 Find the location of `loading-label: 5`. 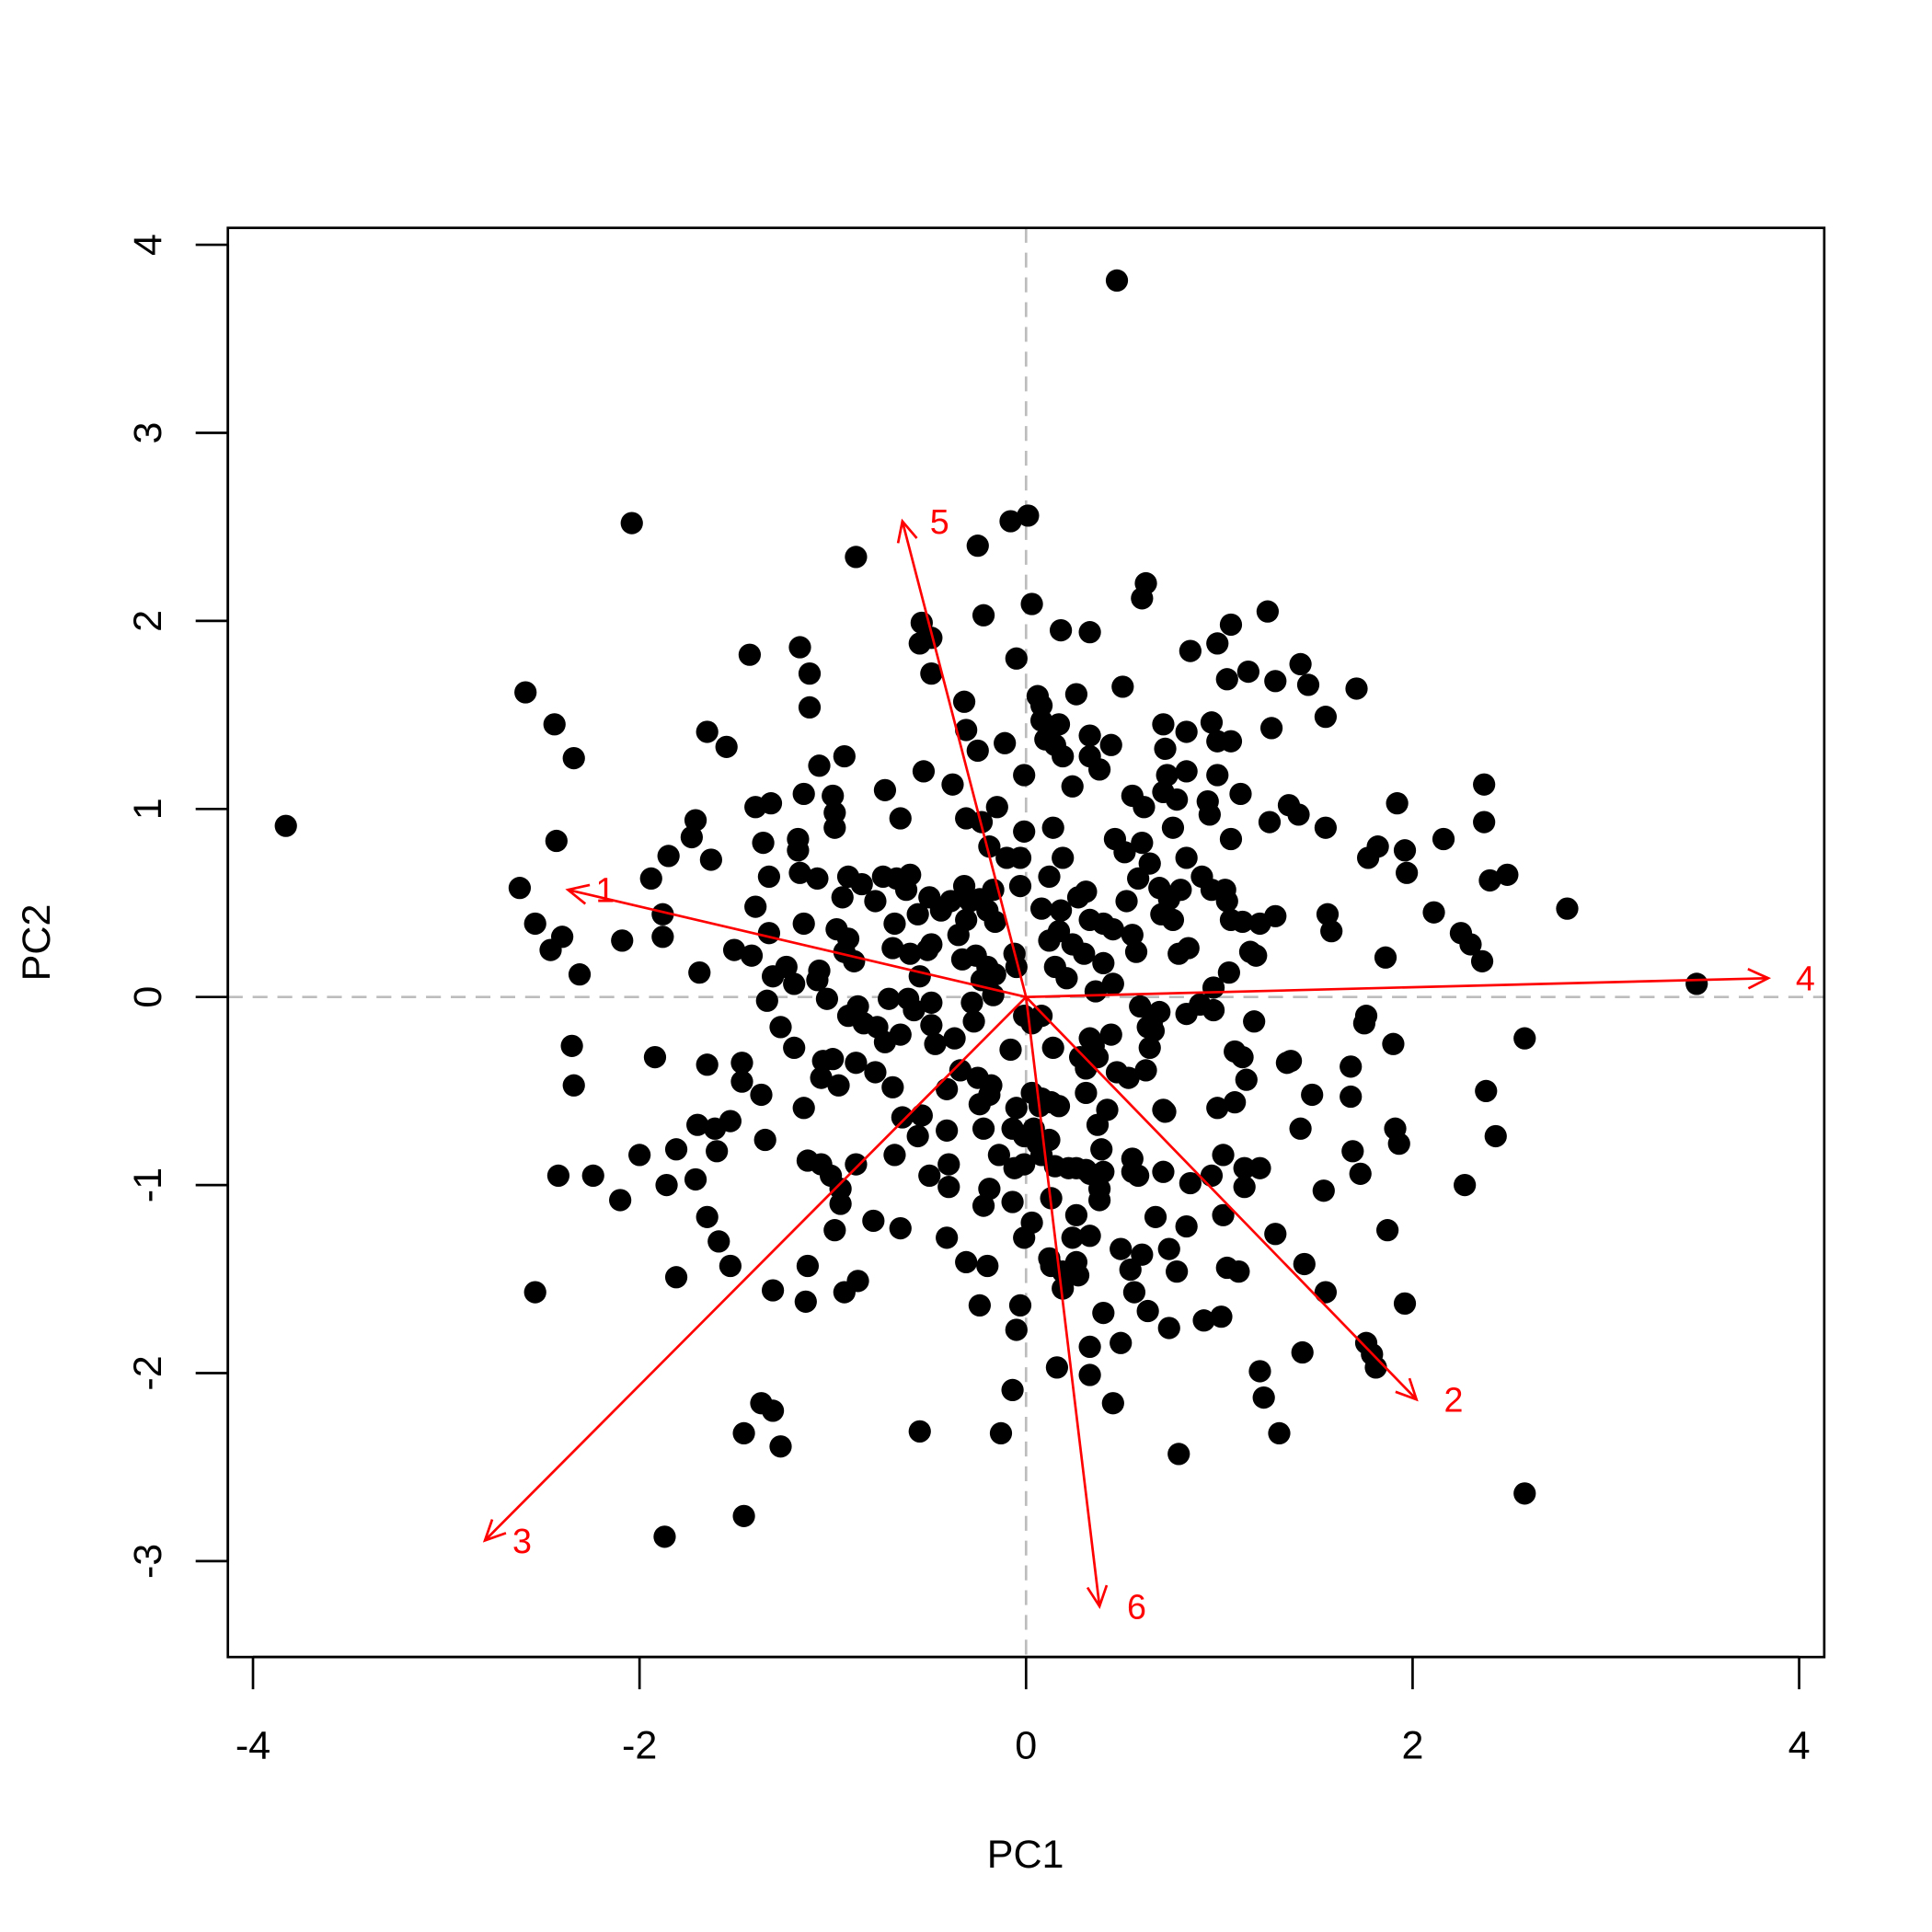

loading-label: 5 is located at coordinates (939, 521).